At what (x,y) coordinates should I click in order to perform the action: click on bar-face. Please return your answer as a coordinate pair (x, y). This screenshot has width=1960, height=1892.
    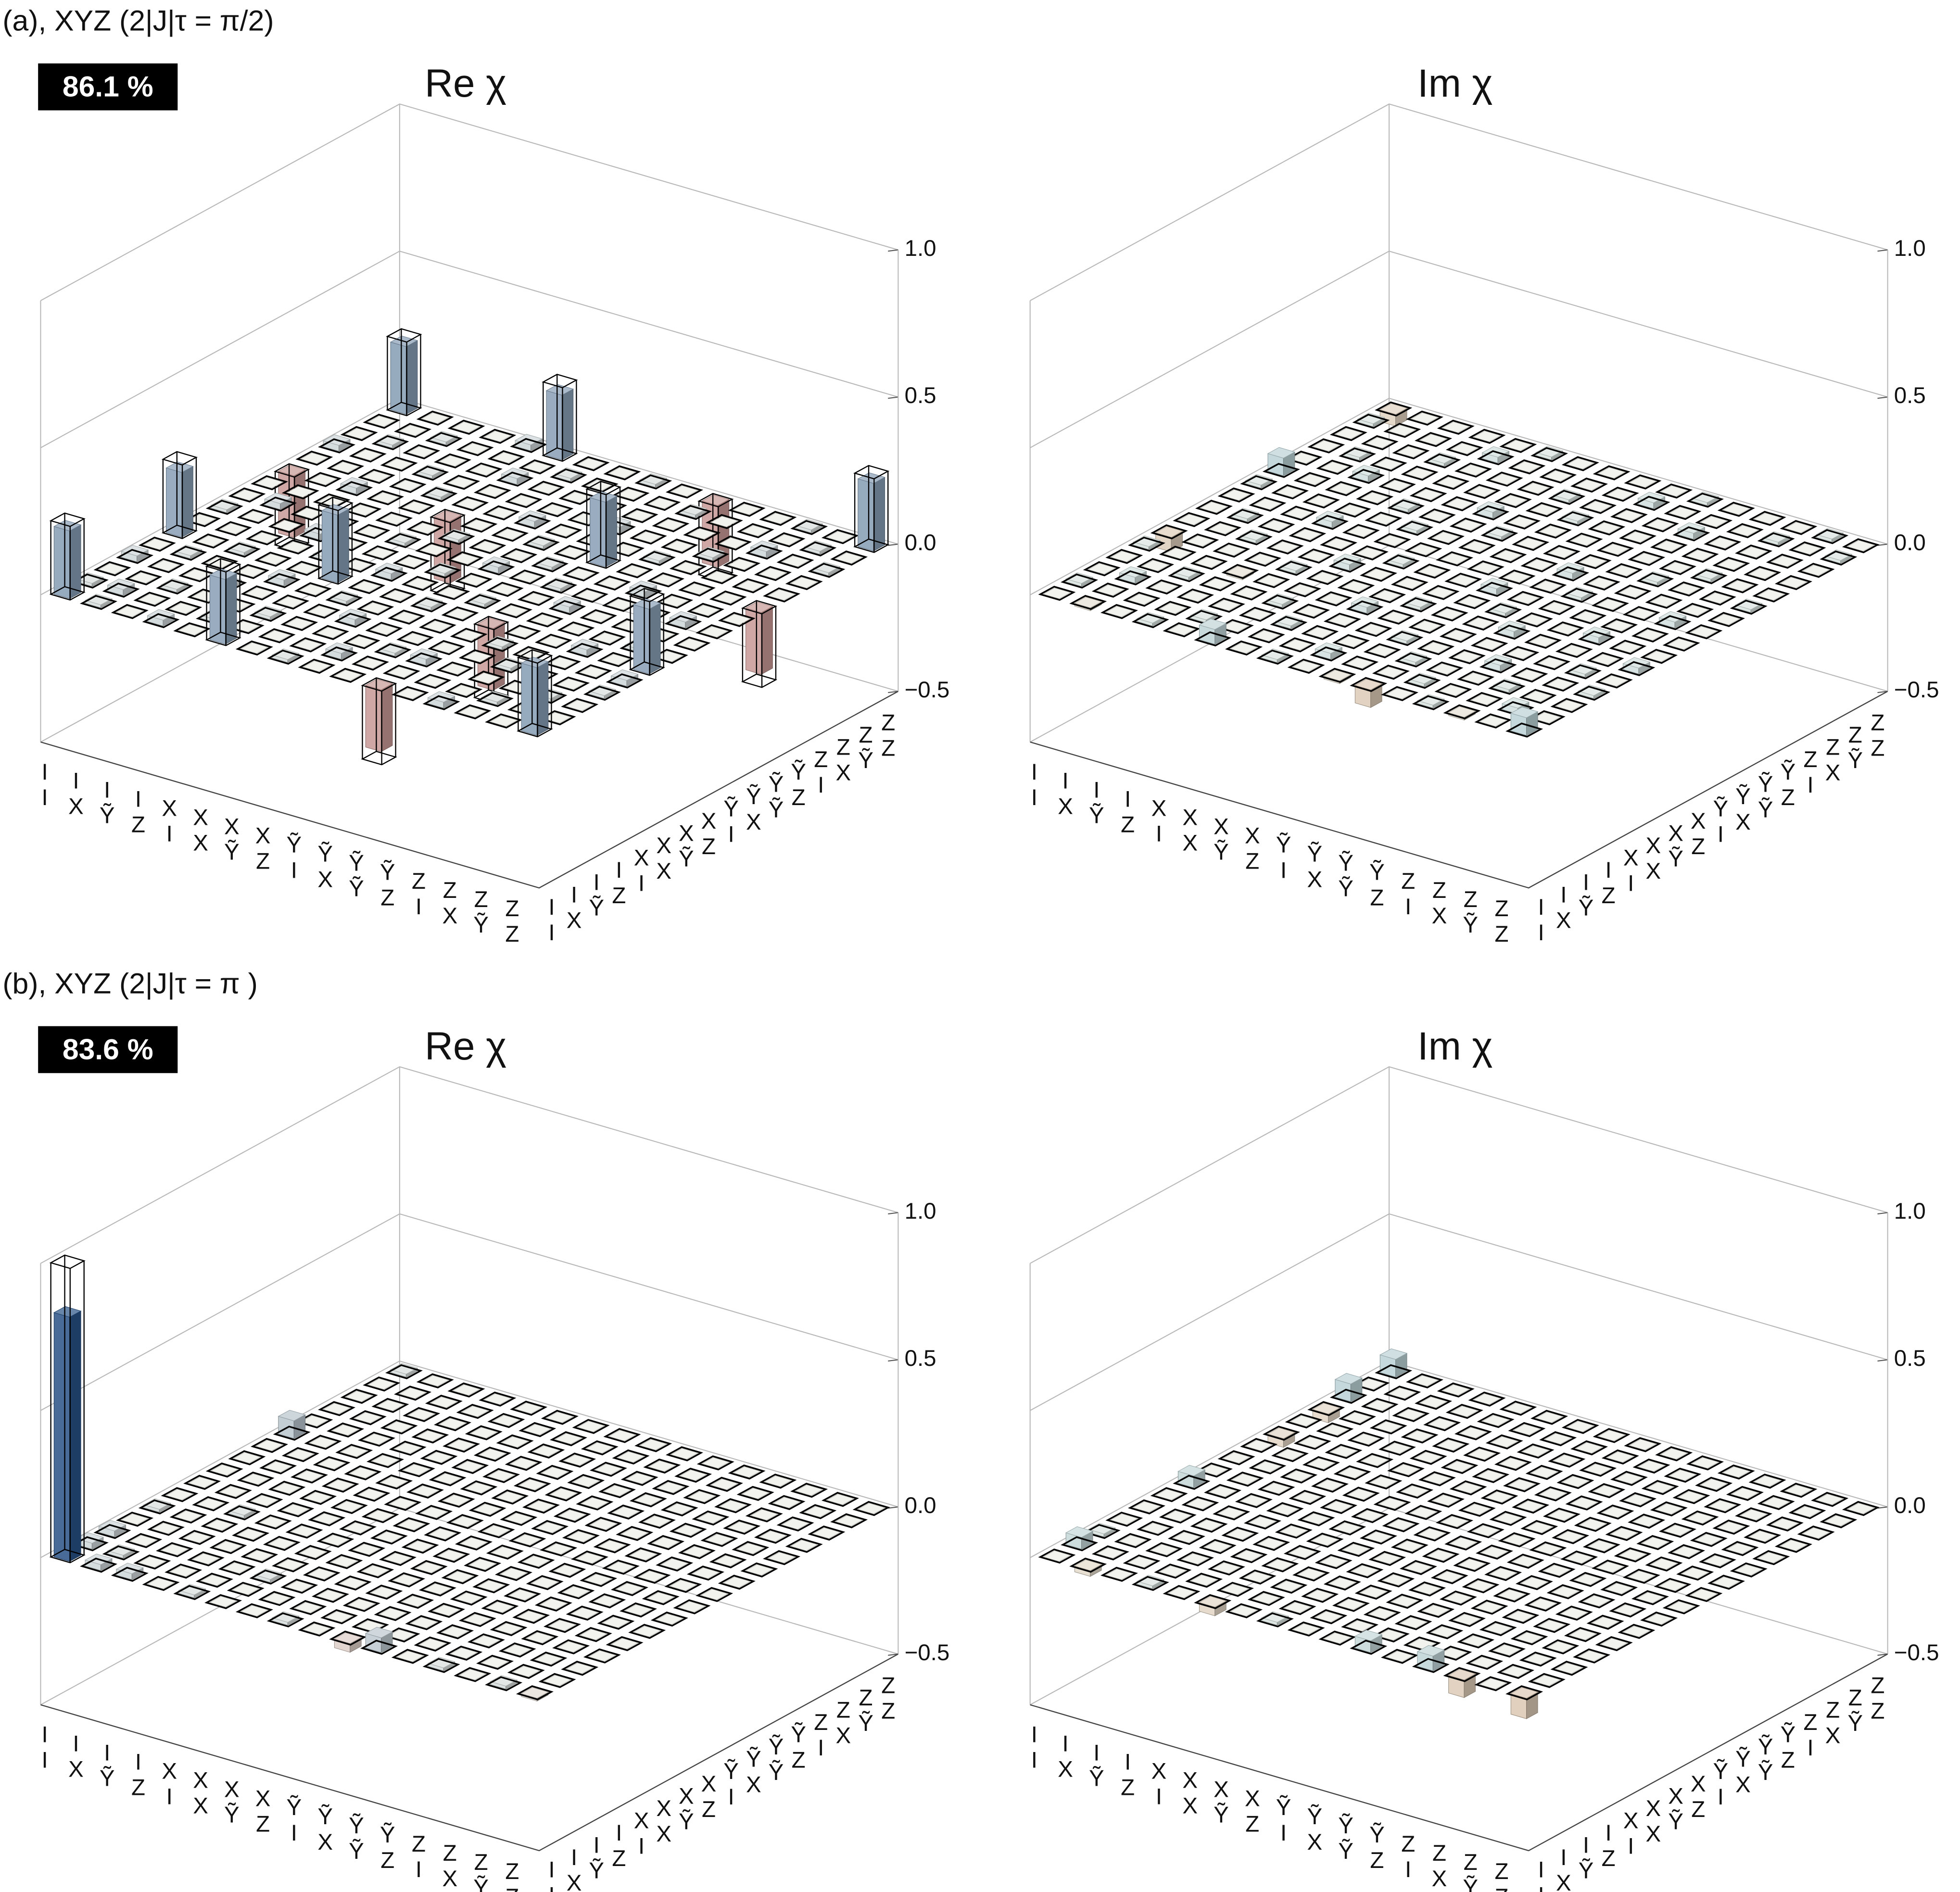
    Looking at the image, I should click on (75, 561).